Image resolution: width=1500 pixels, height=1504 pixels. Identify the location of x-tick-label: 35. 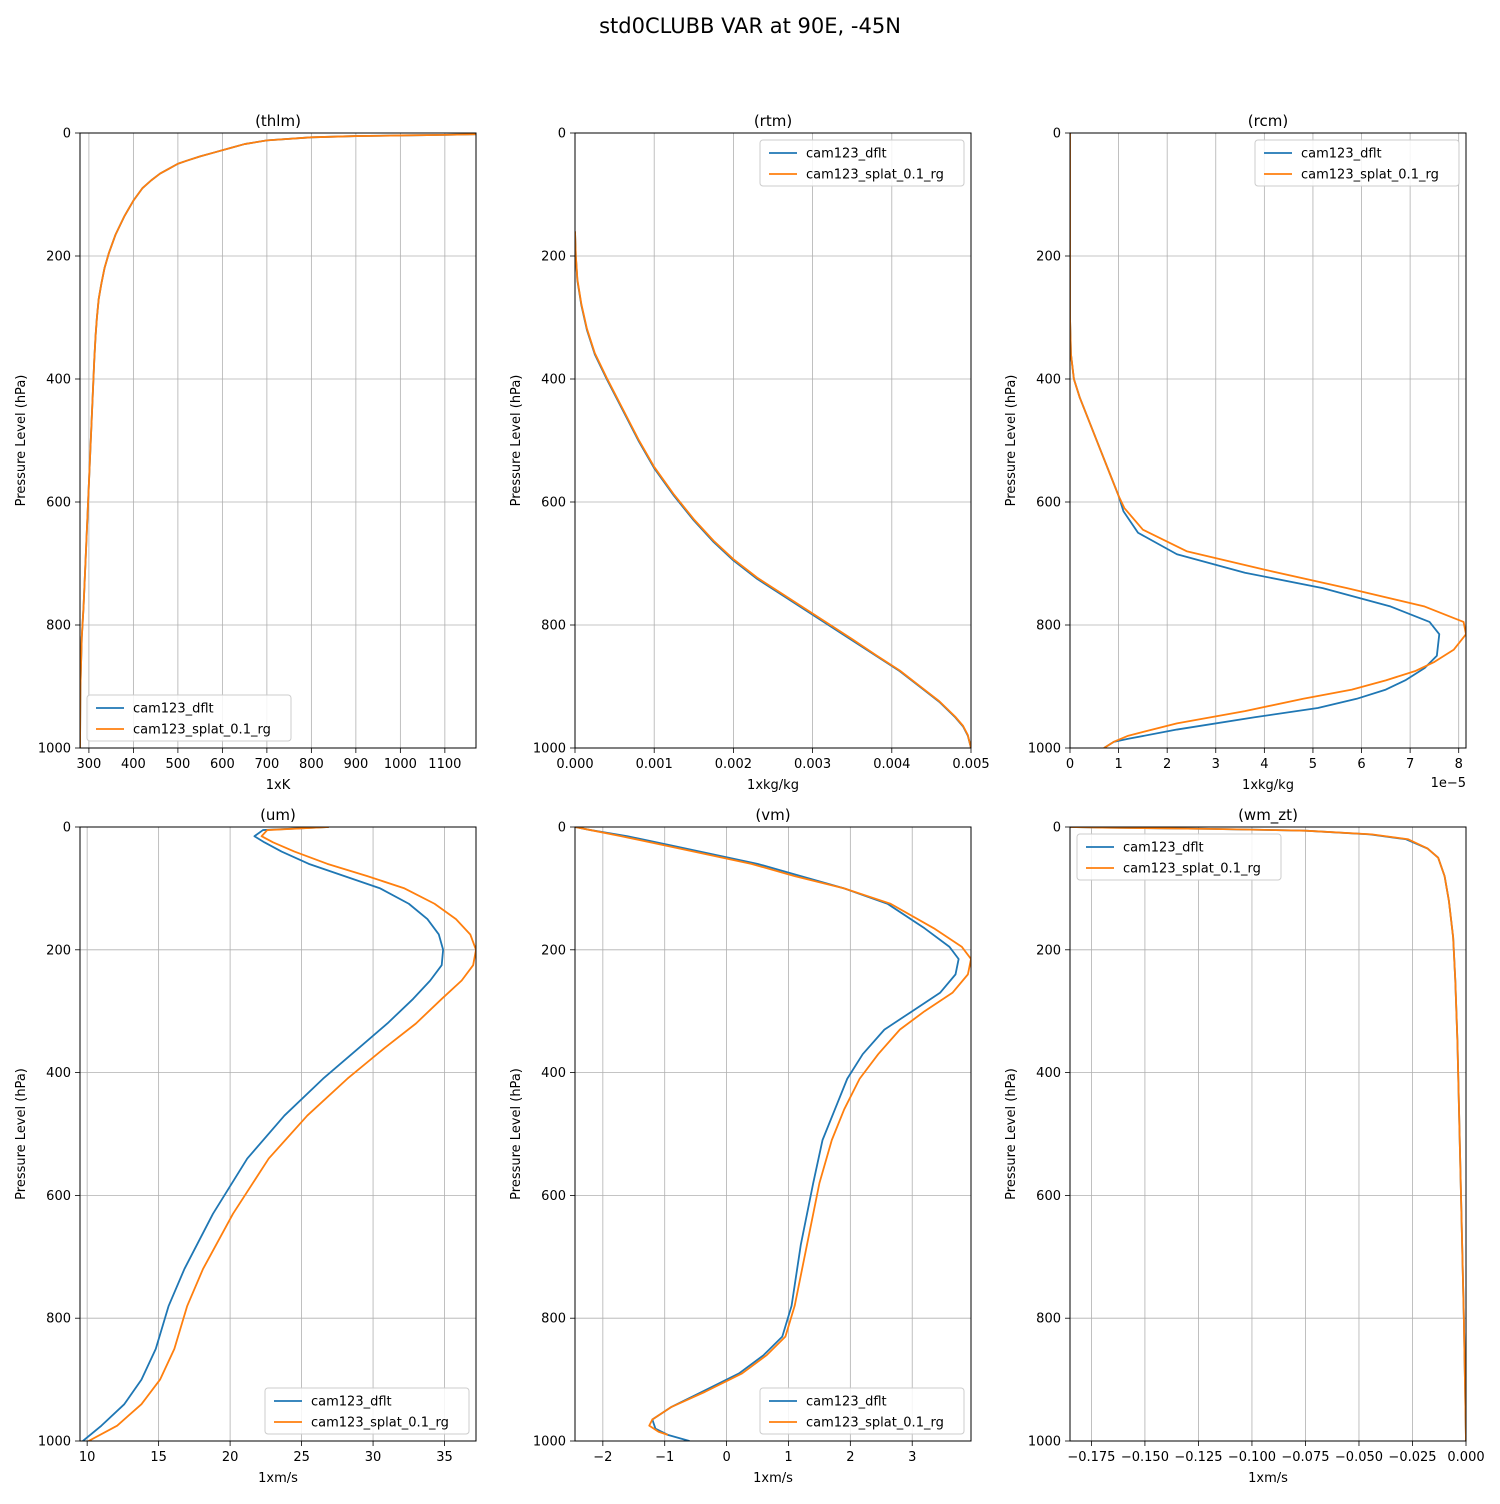
(444, 1457).